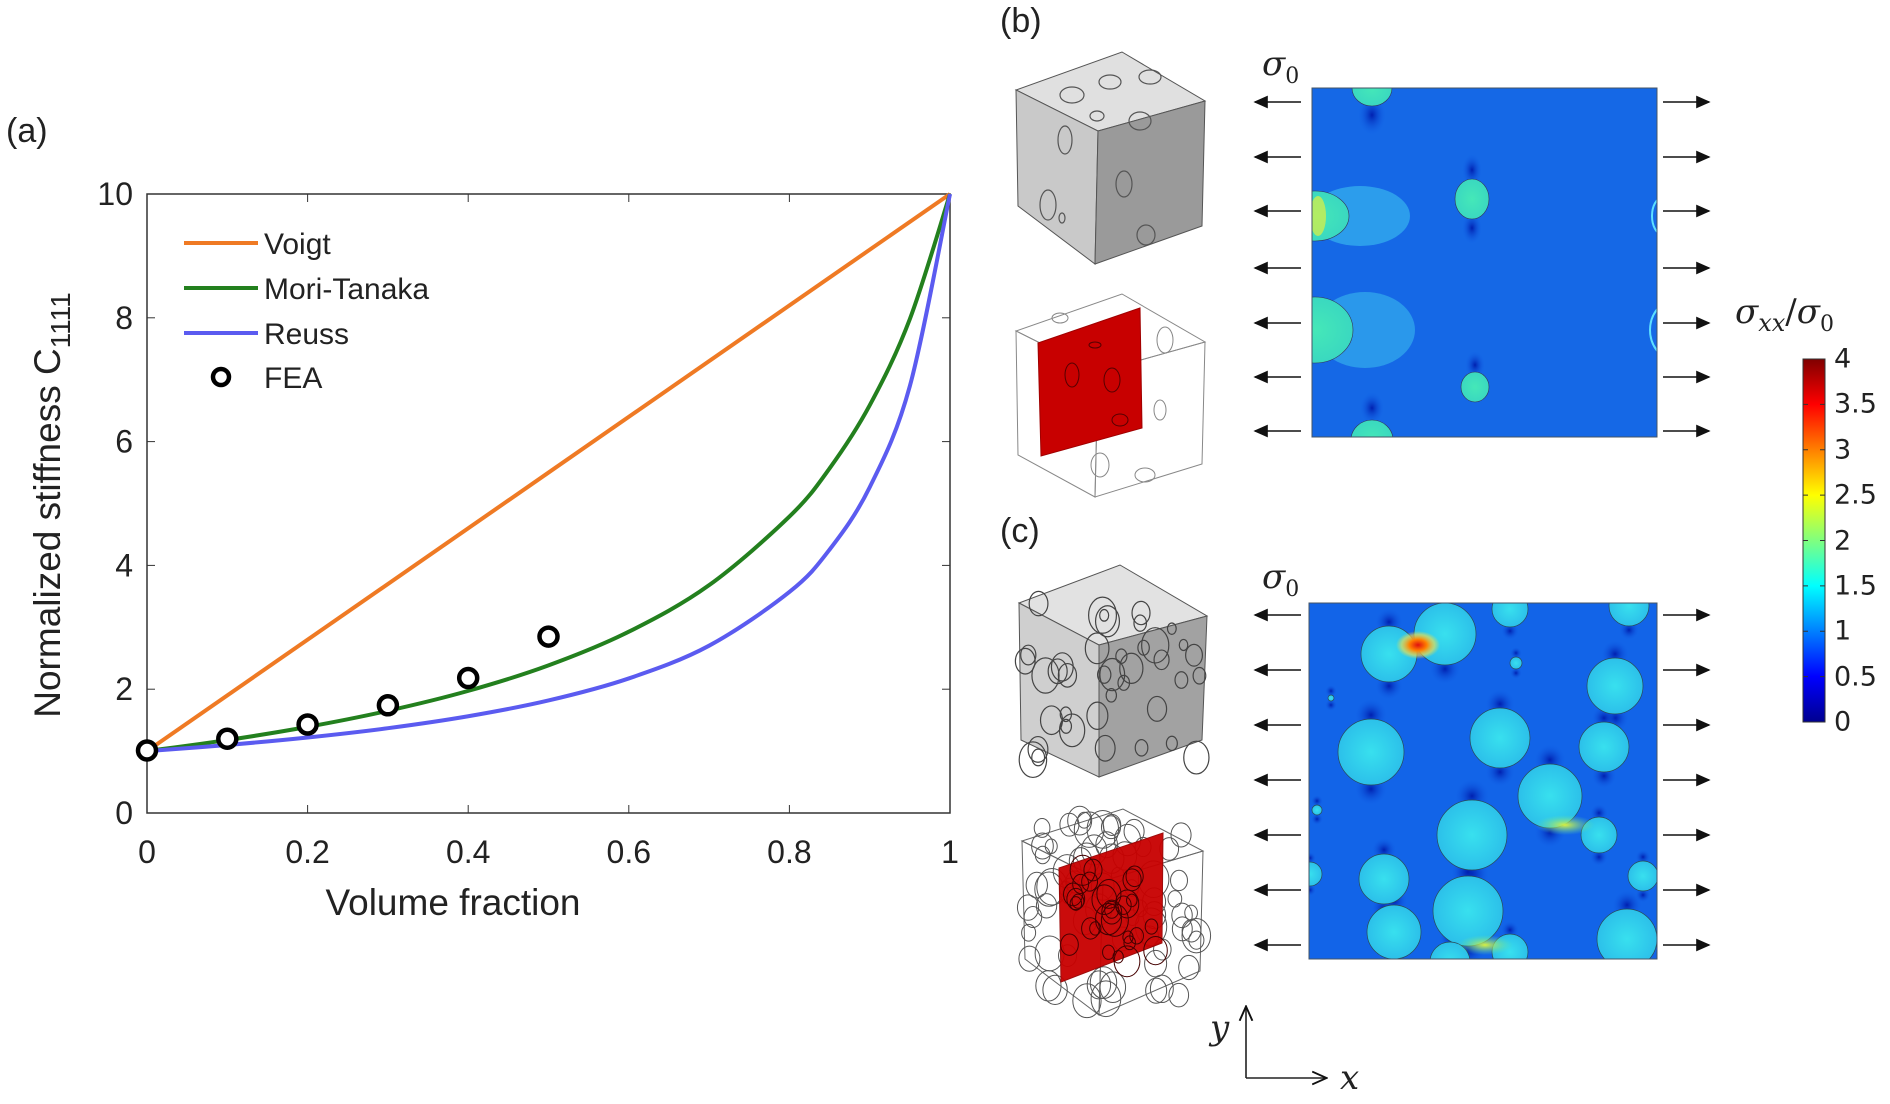 The height and width of the screenshot is (1104, 1890). Describe the element at coordinates (307, 852) in the screenshot. I see `x-tick-label: 0.2` at that location.